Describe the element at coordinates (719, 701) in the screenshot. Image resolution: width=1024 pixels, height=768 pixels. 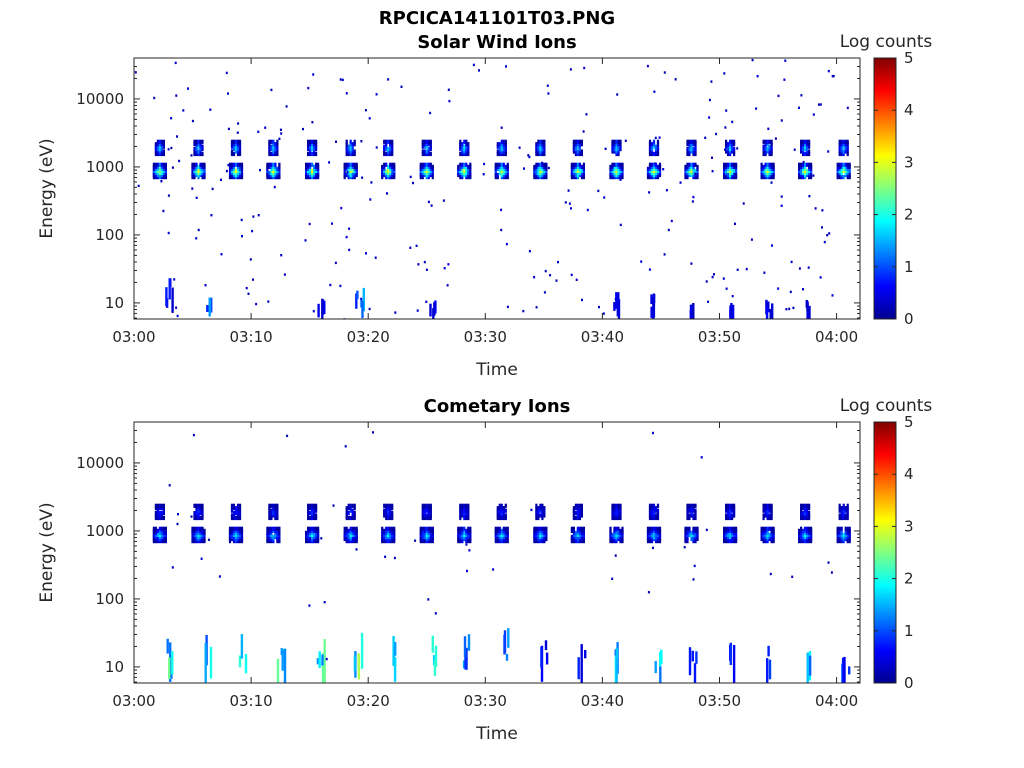
I see `x-tick-label: 03:50` at that location.